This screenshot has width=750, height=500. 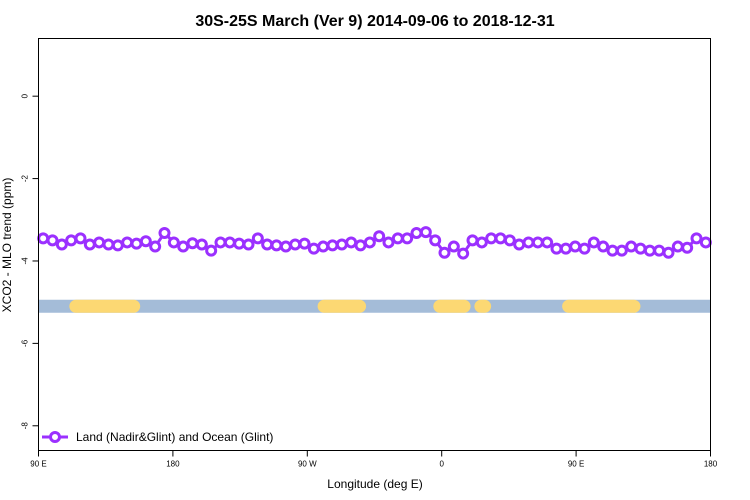 I want to click on y-tick-label: -2, so click(x=25, y=178).